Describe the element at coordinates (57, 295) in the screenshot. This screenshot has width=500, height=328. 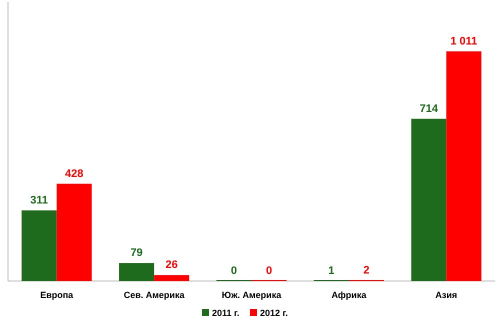
I see `x-tick-label: Европа` at that location.